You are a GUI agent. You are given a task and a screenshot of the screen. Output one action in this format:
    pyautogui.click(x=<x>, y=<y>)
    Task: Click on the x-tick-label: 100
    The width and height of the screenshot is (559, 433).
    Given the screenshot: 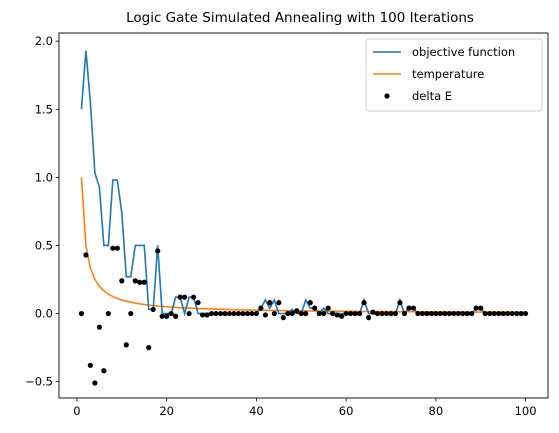 What is the action you would take?
    pyautogui.click(x=526, y=411)
    